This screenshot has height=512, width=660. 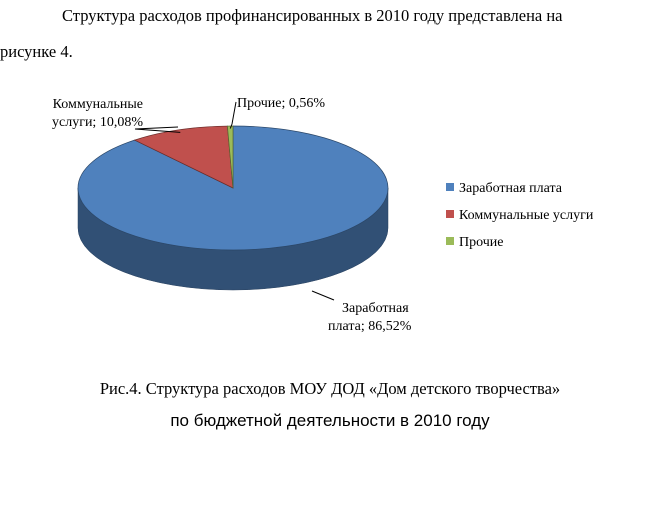 I want to click on intro-text-line2: рисунке 4., so click(x=36, y=51).